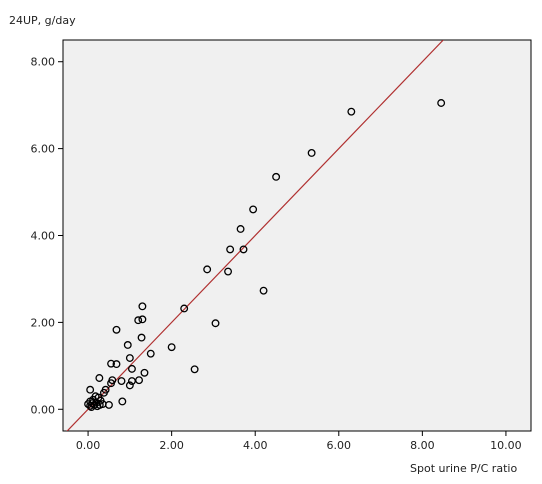 The image size is (542, 484). I want to click on y-axis-label: 24UP, g/day, so click(42, 20).